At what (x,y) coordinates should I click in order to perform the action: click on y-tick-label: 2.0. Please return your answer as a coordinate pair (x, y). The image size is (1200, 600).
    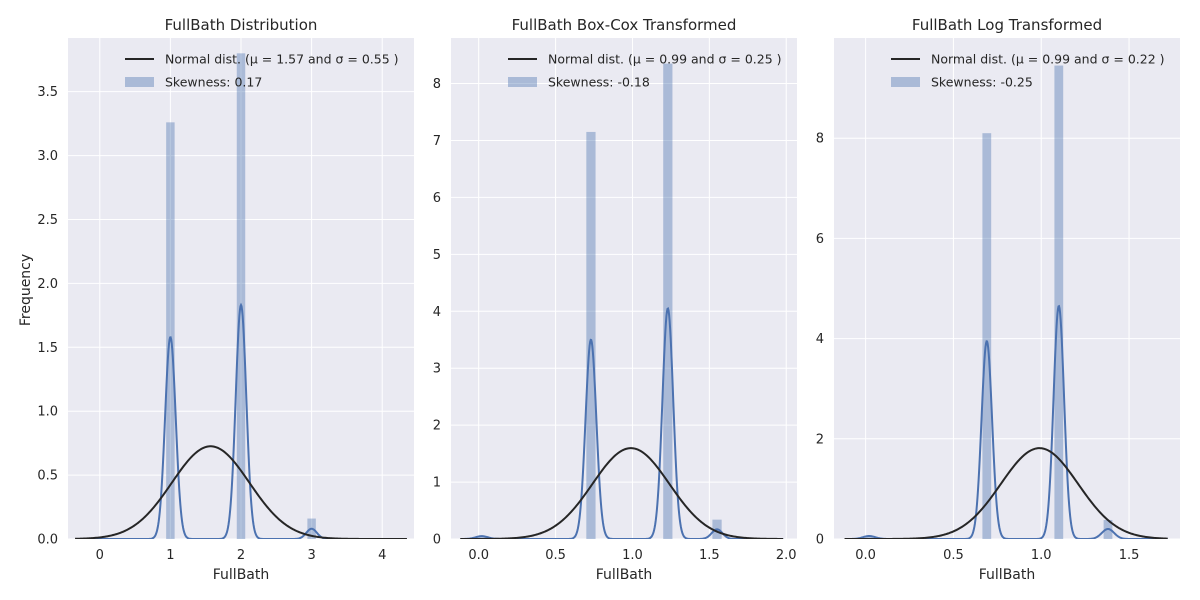
    Looking at the image, I should click on (47, 284).